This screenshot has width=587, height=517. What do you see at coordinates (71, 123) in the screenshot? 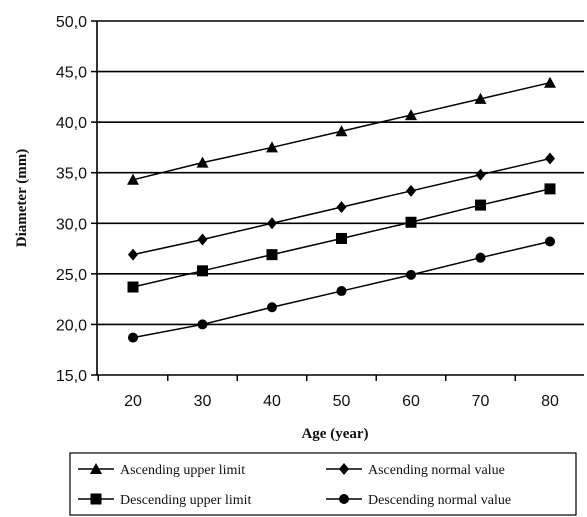
I see `y-tick-label: 40,0` at bounding box center [71, 123].